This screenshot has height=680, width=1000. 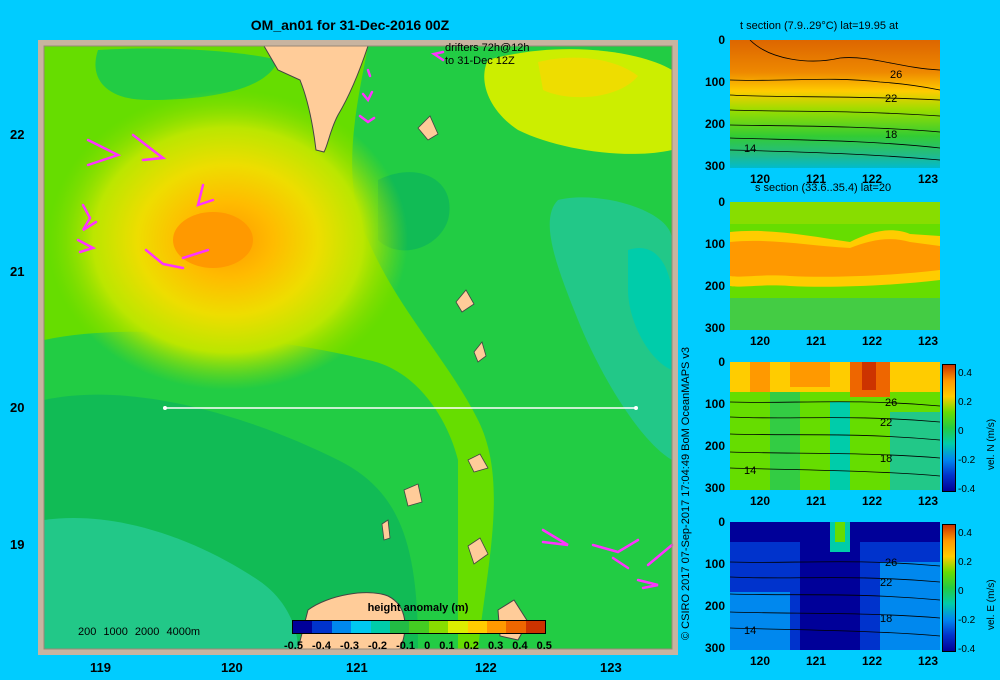 I want to click on vel-colorbar-tick: 0, so click(x=961, y=591).